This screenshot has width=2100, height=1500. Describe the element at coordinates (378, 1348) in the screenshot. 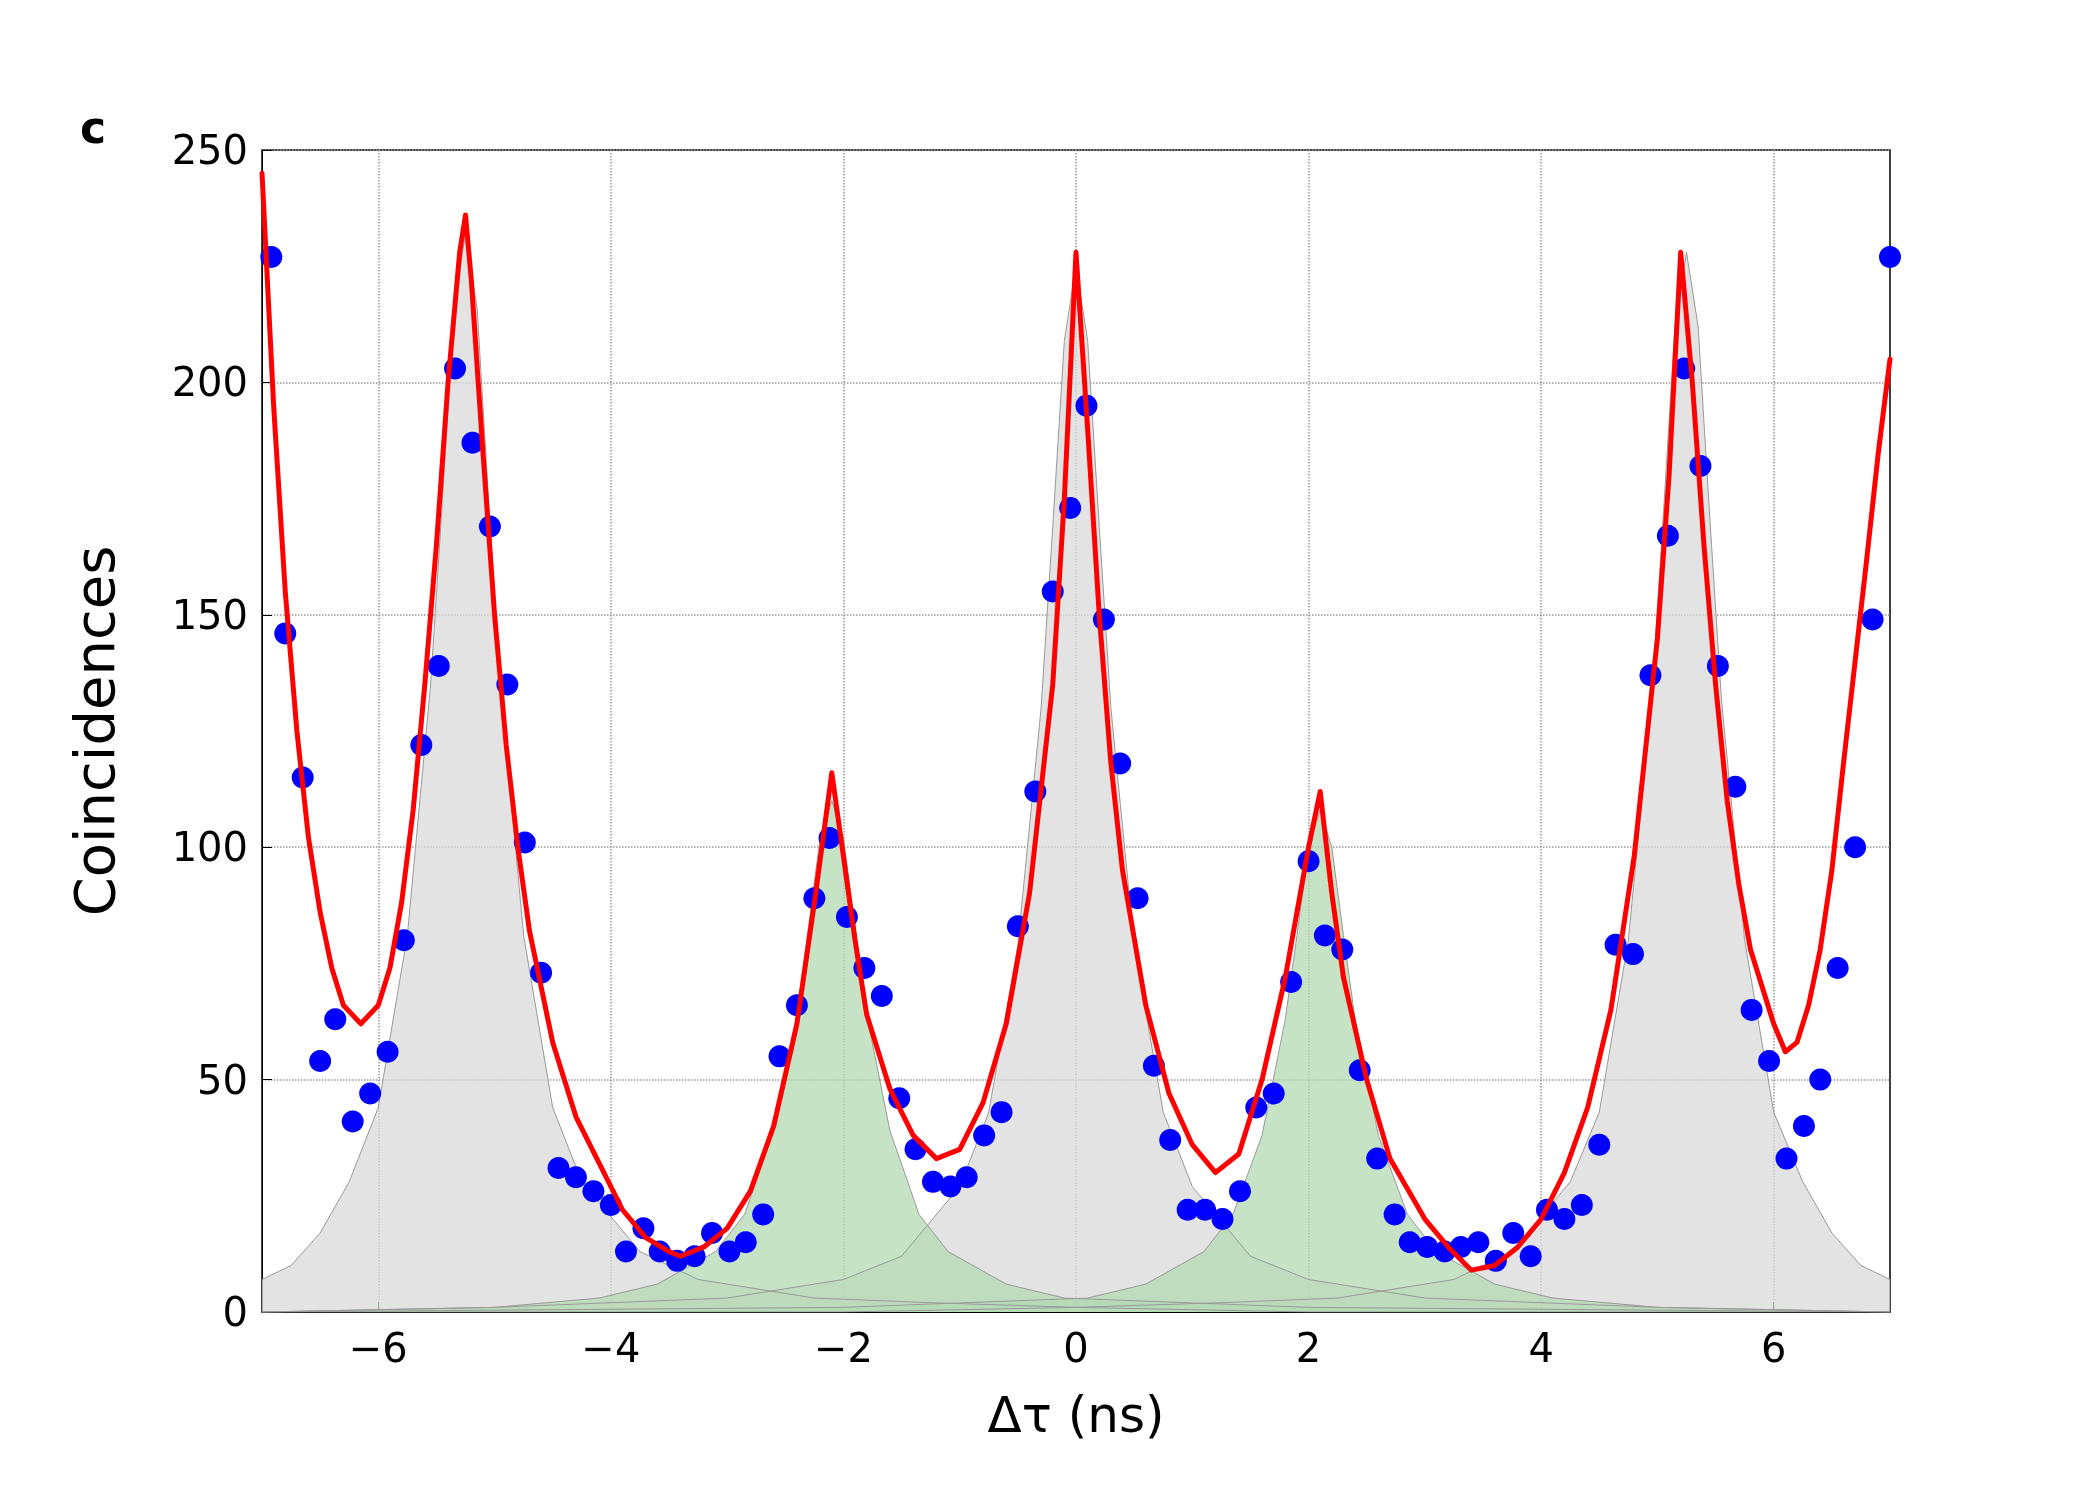

I see `x-tick-label: −6` at that location.